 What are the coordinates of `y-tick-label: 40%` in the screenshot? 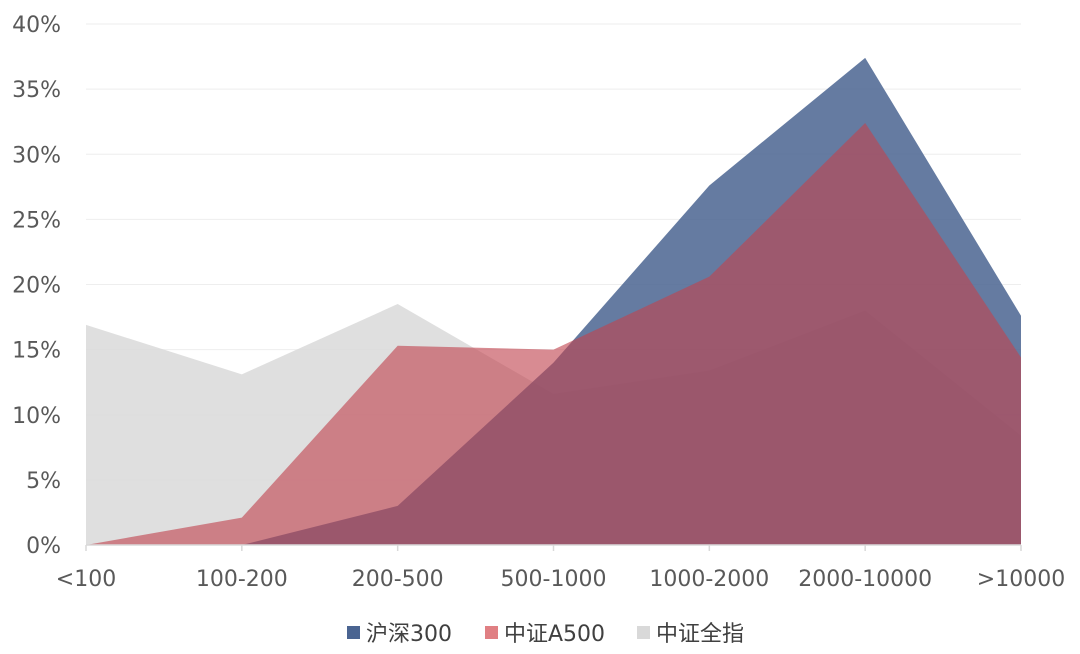 It's located at (36, 25).